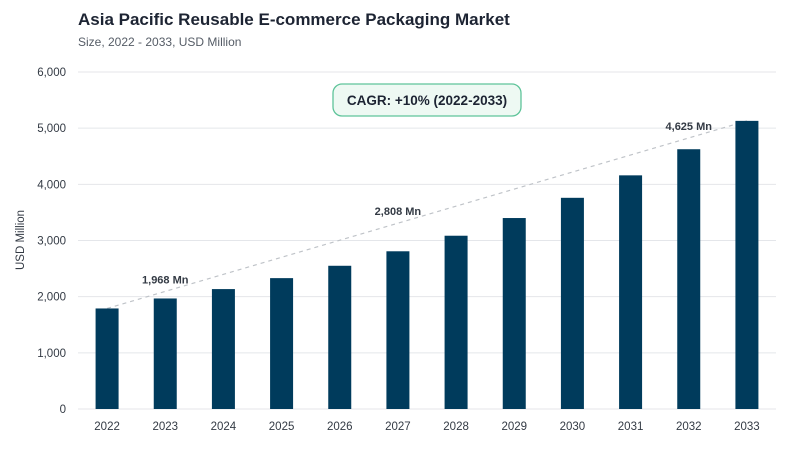 The image size is (800, 450). What do you see at coordinates (51, 298) in the screenshot?
I see `y-tick-label: 2,000` at bounding box center [51, 298].